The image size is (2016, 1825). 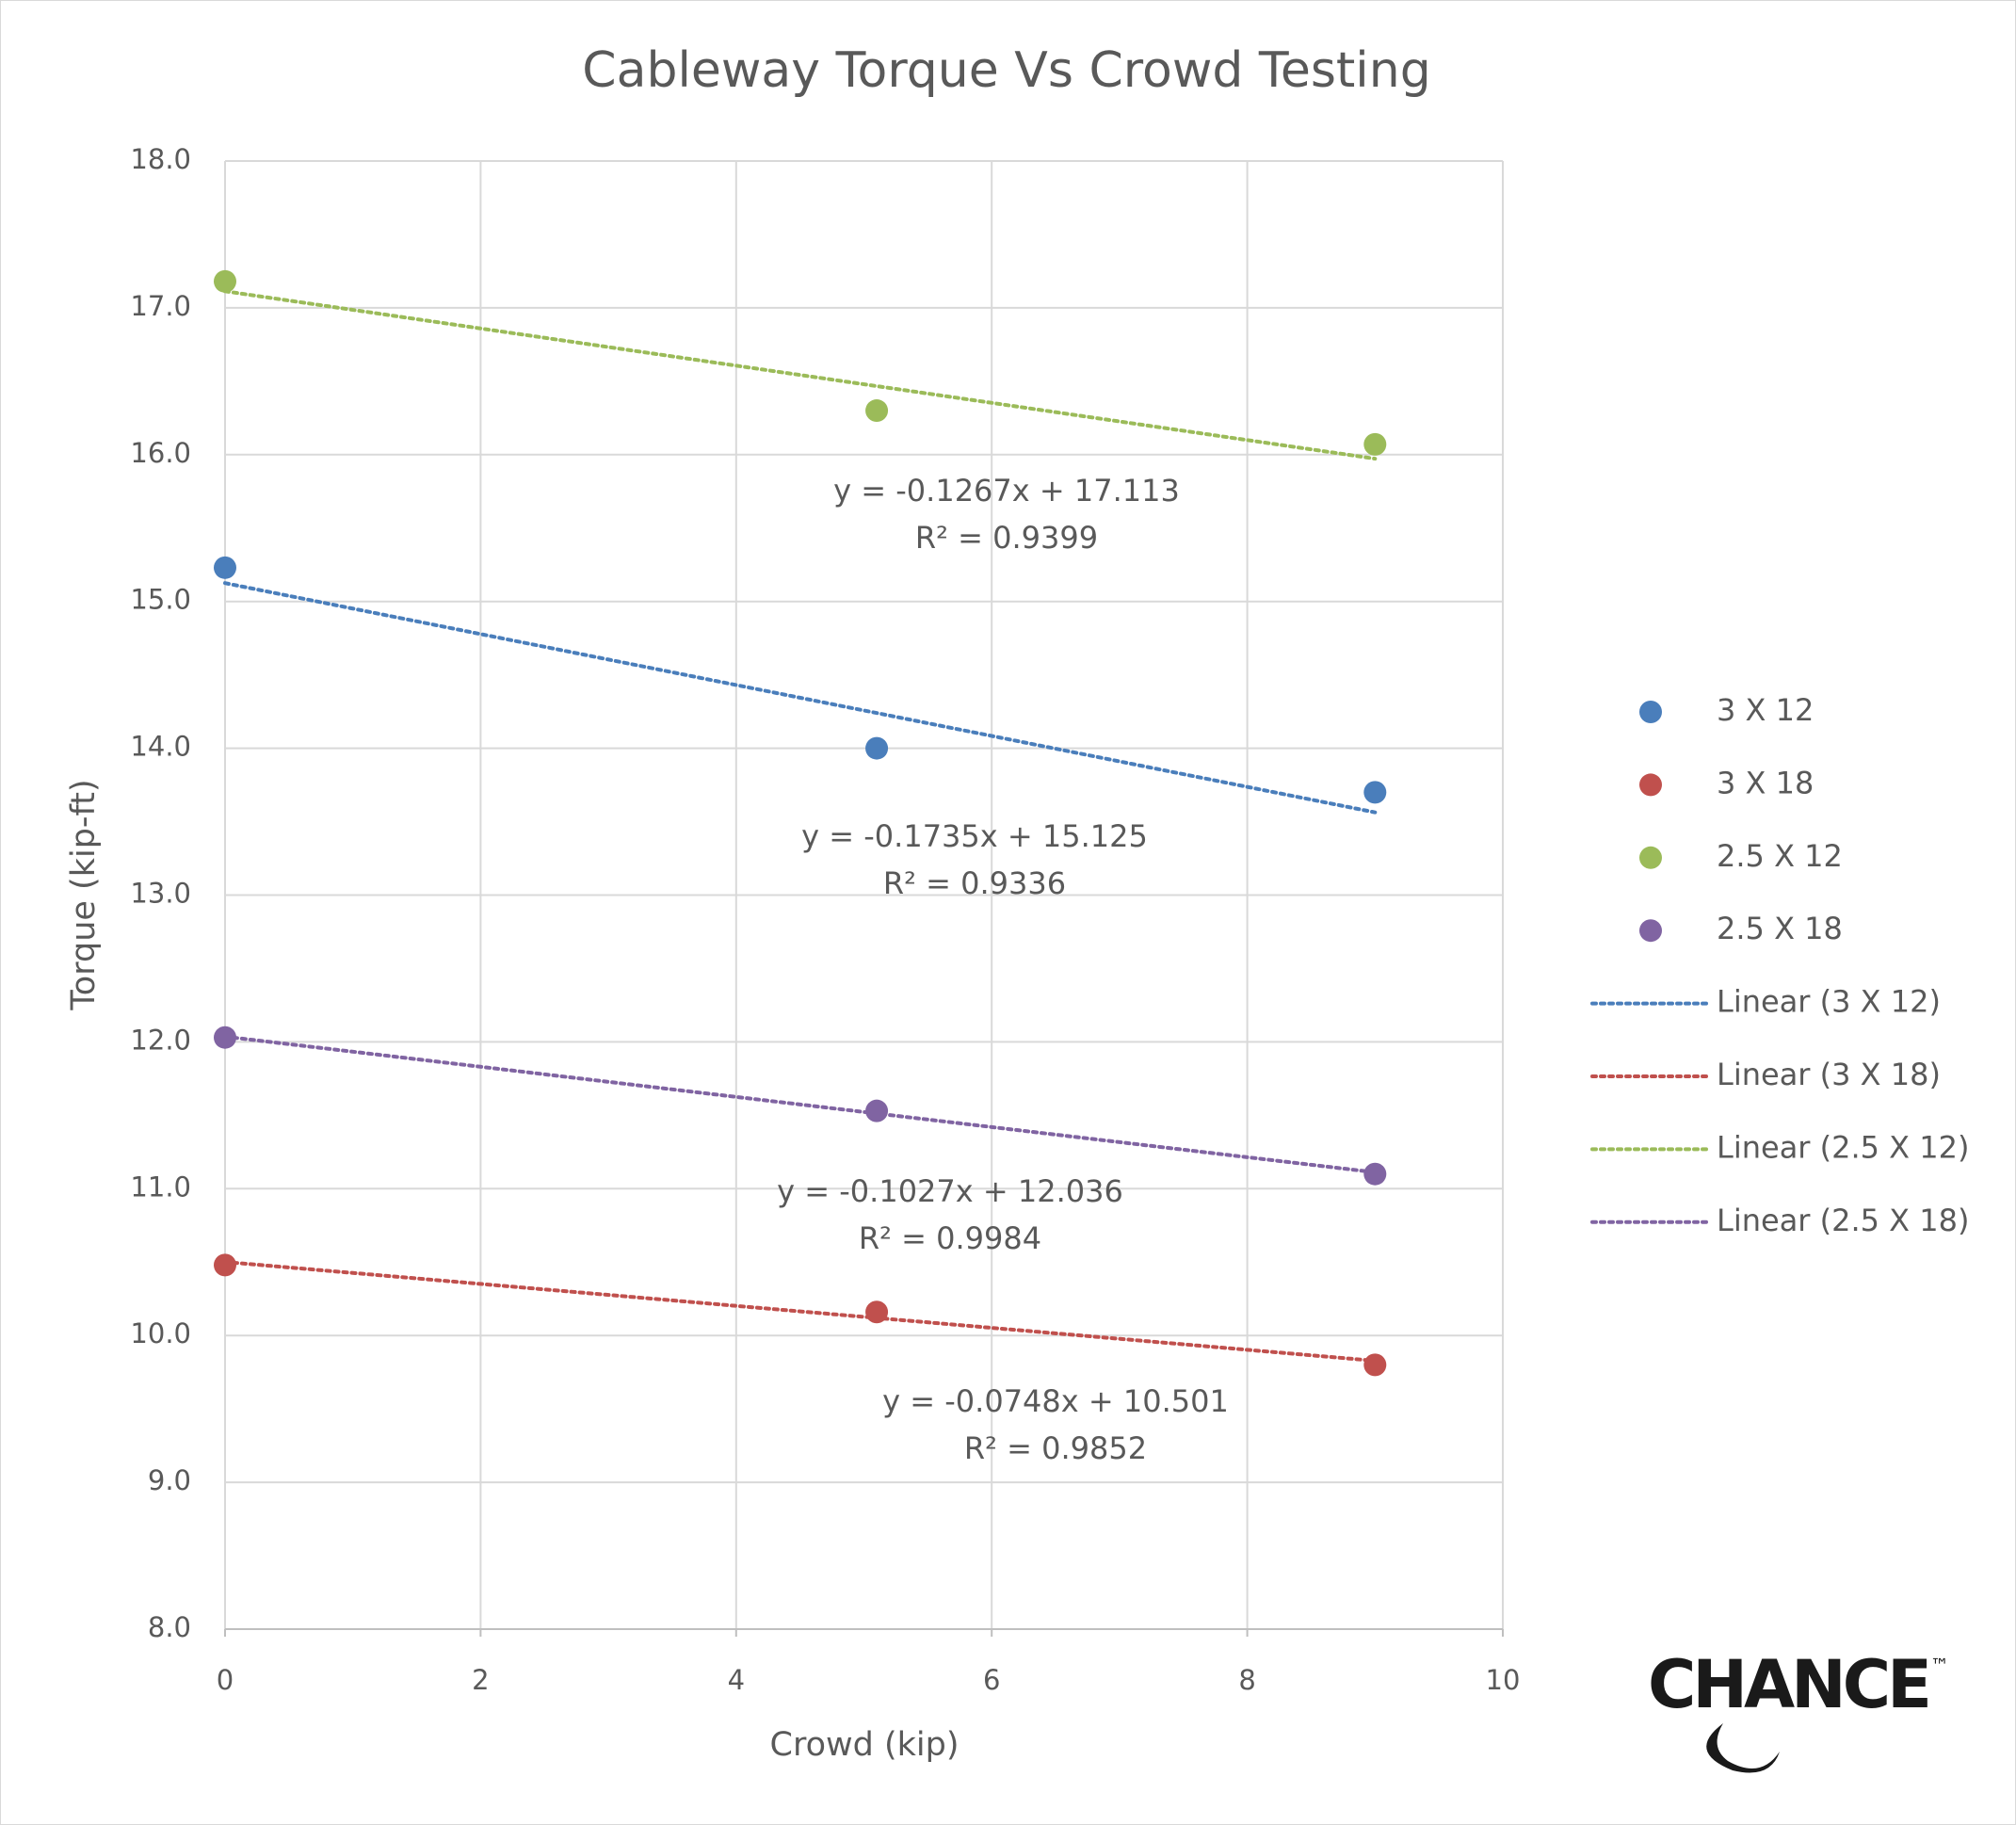 What do you see at coordinates (1780, 856) in the screenshot?
I see `legend-label: 2.5 X 12` at bounding box center [1780, 856].